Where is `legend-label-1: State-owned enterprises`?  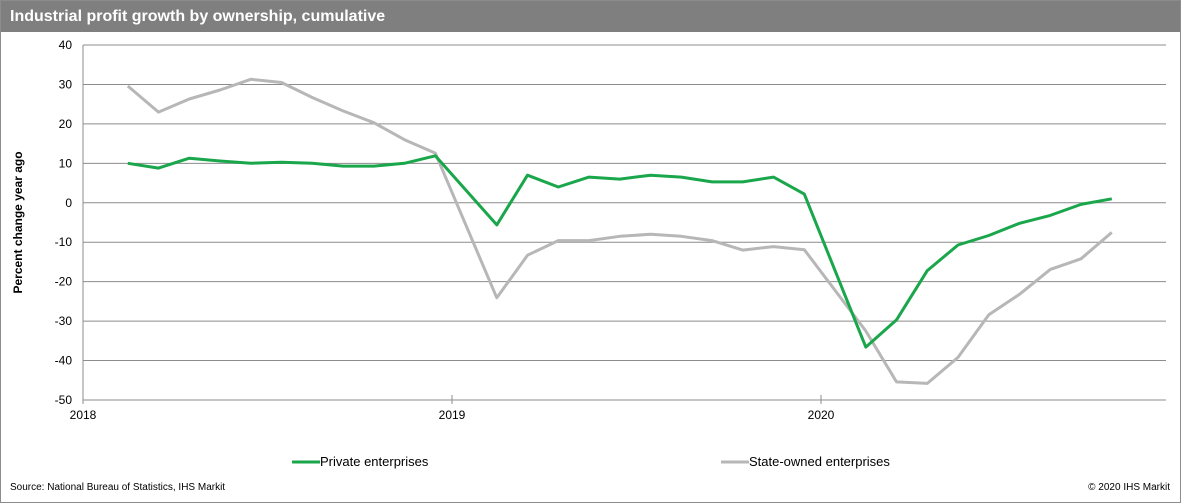
legend-label-1: State-owned enterprises is located at coordinates (819, 461).